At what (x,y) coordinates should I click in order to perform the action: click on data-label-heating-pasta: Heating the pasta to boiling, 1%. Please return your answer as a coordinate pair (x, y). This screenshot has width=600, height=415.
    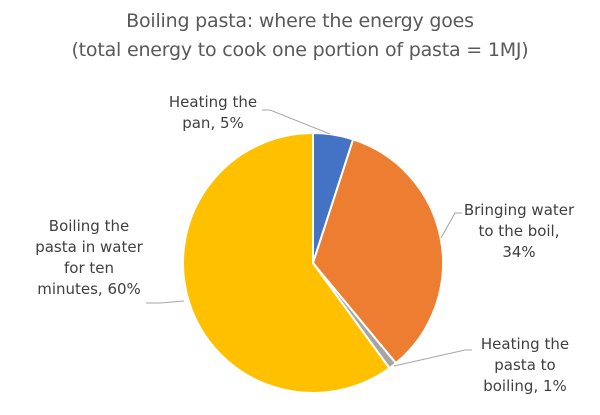
    Looking at the image, I should click on (525, 365).